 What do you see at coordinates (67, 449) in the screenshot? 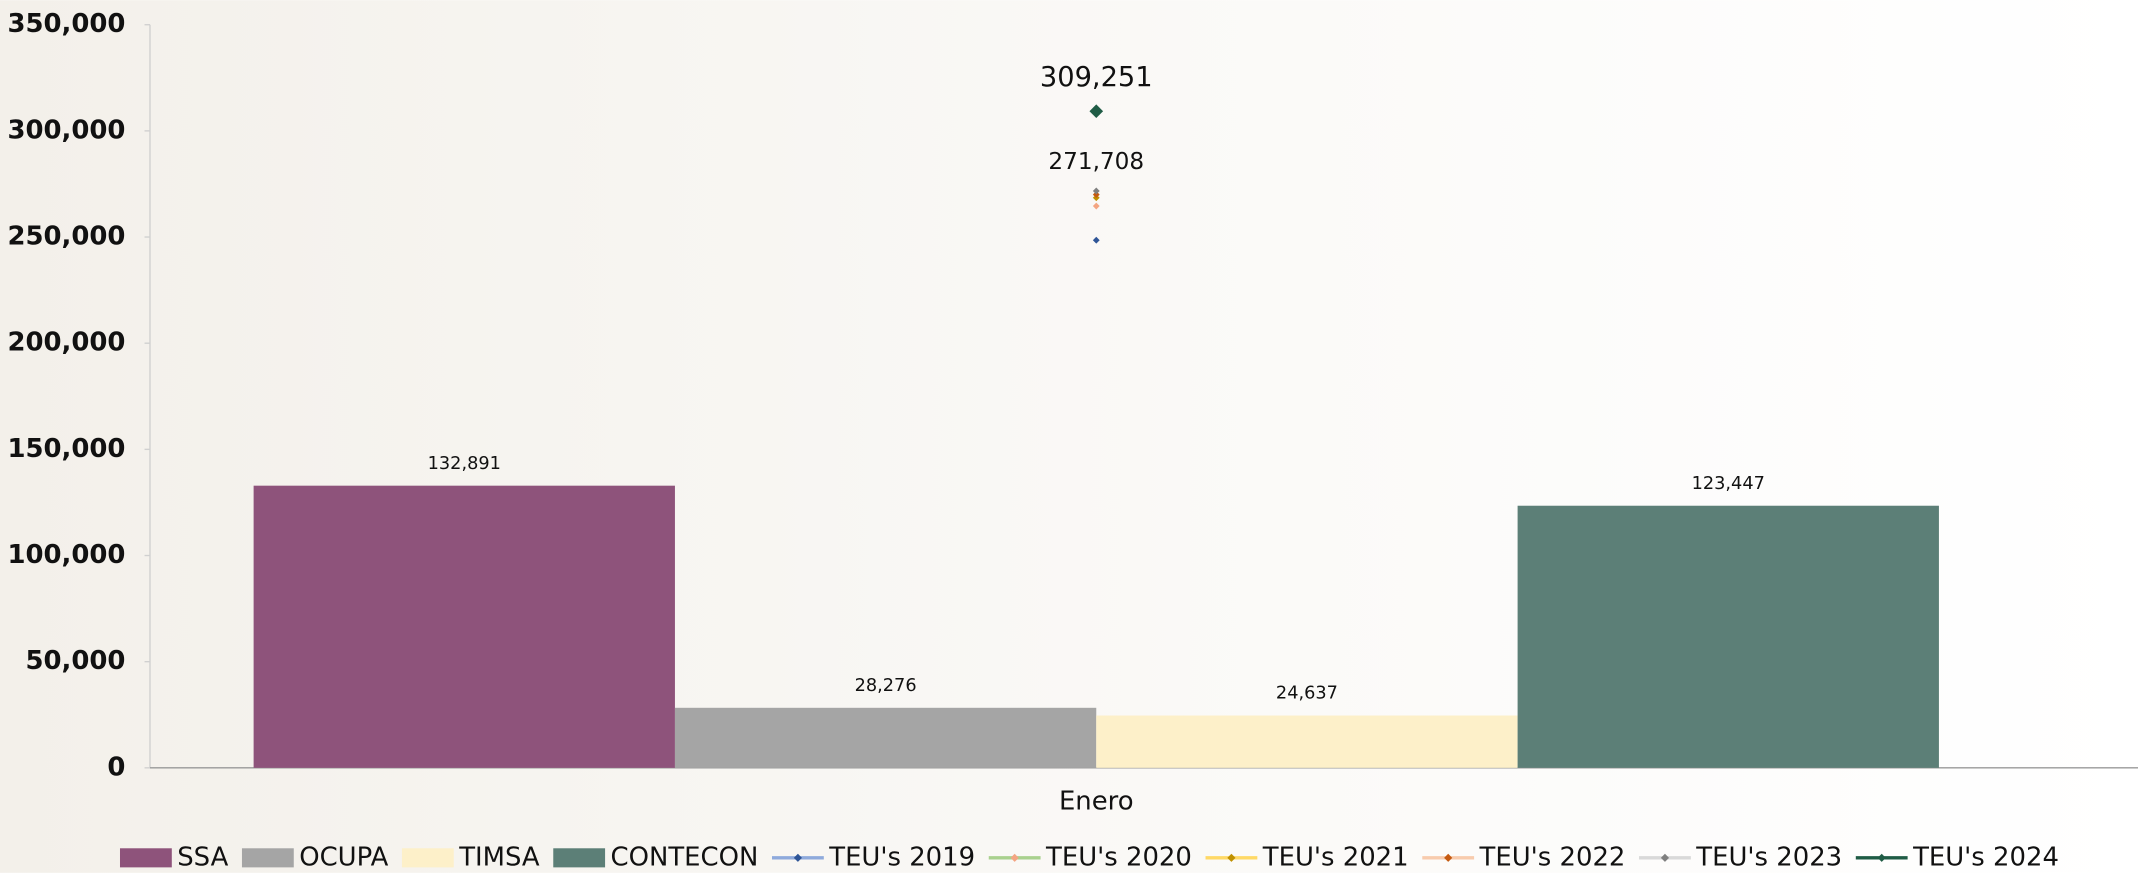
I see `y-tick-label: 150,000` at bounding box center [67, 449].